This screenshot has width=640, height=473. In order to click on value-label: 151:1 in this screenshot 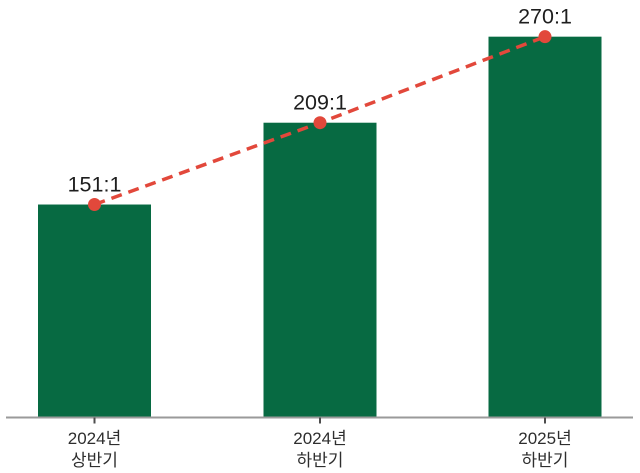, I will do `click(95, 185)`.